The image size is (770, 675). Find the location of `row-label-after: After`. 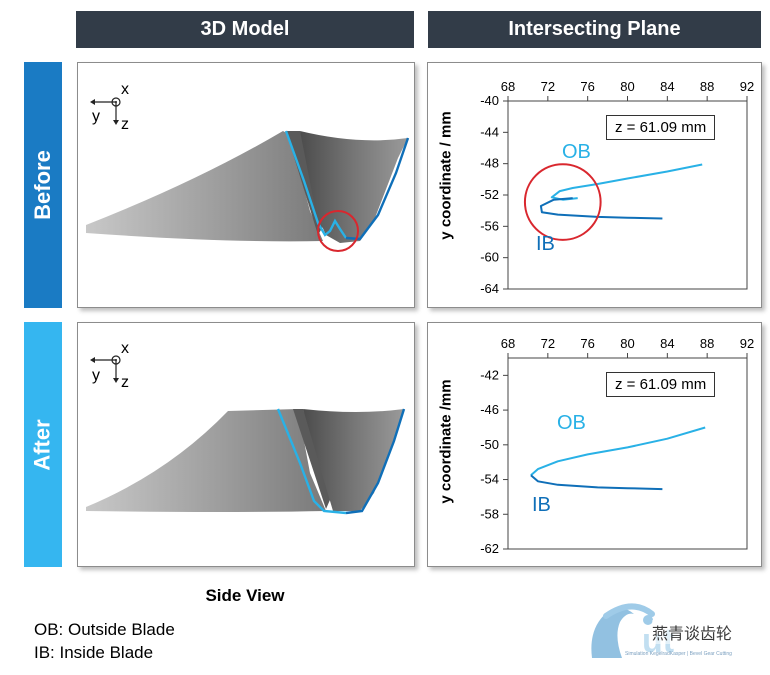

row-label-after: After is located at coordinates (43, 444).